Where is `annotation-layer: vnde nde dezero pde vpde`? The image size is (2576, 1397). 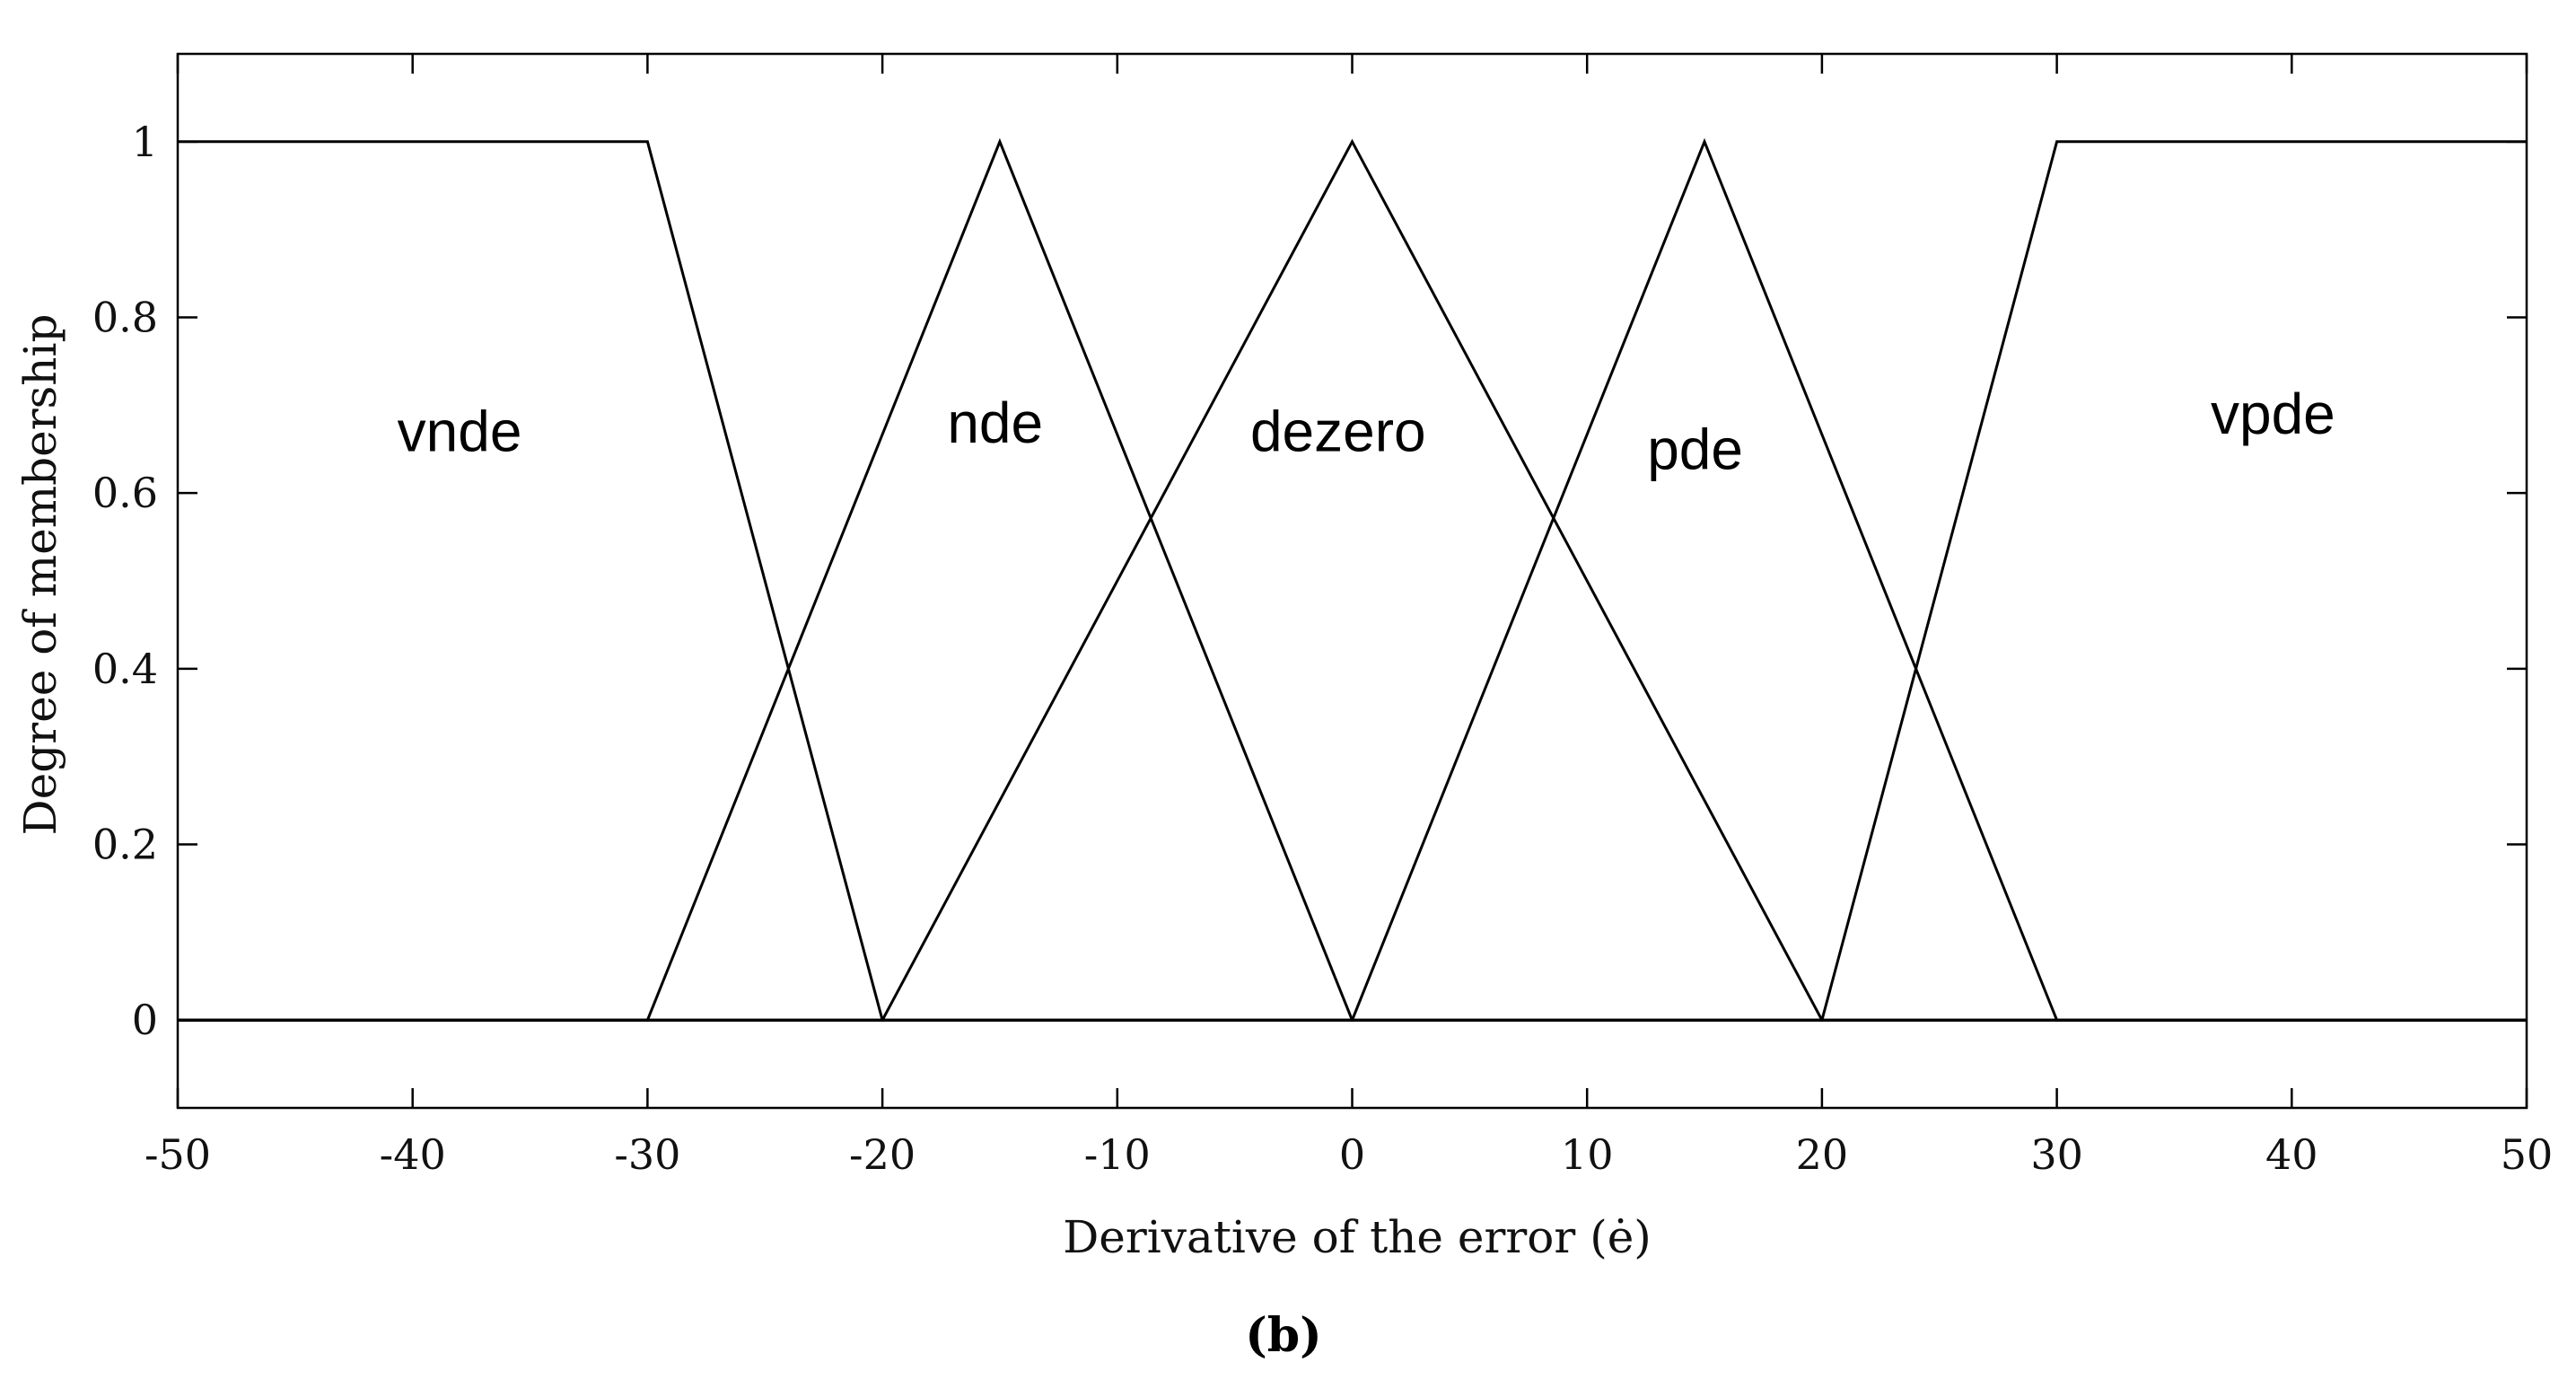
annotation-layer: vnde nde dezero pde vpde is located at coordinates (1366, 431).